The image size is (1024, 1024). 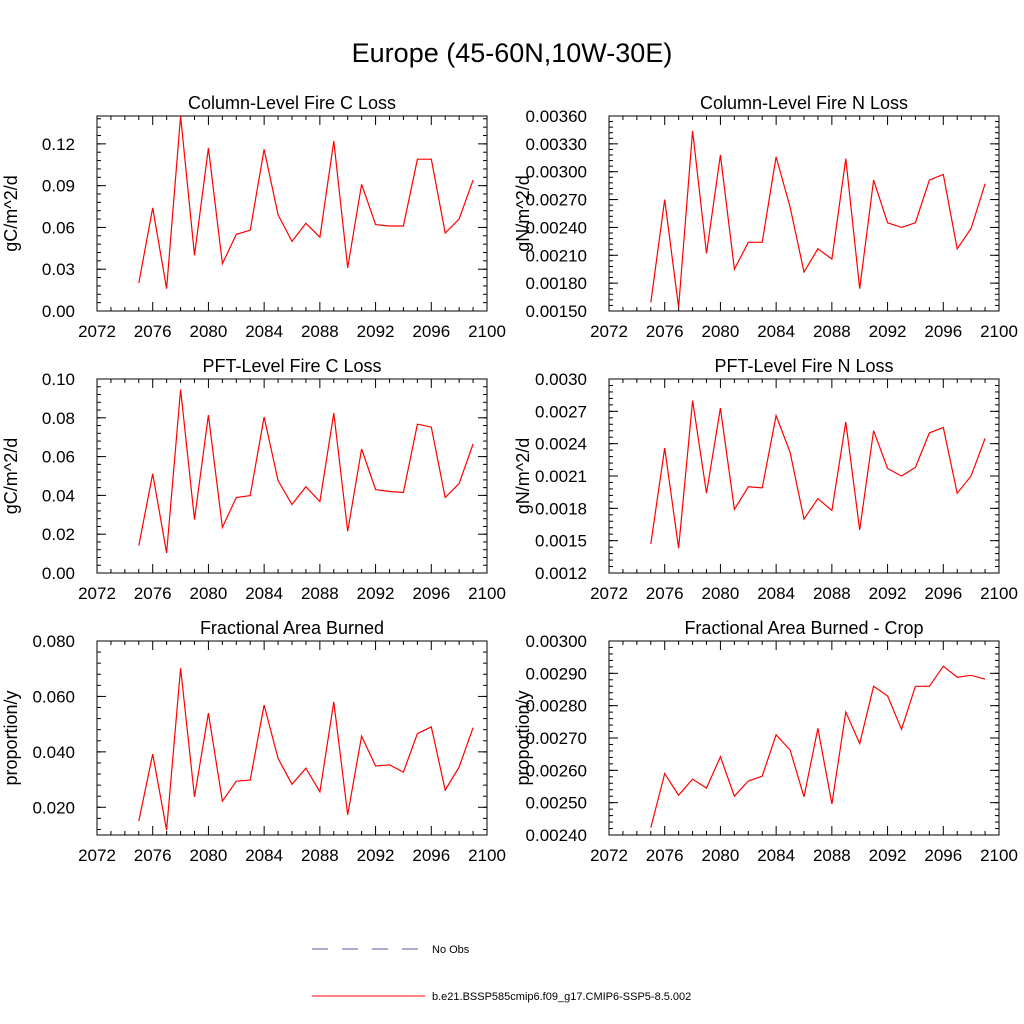 I want to click on y-tick-label: 0.0015, so click(x=561, y=541).